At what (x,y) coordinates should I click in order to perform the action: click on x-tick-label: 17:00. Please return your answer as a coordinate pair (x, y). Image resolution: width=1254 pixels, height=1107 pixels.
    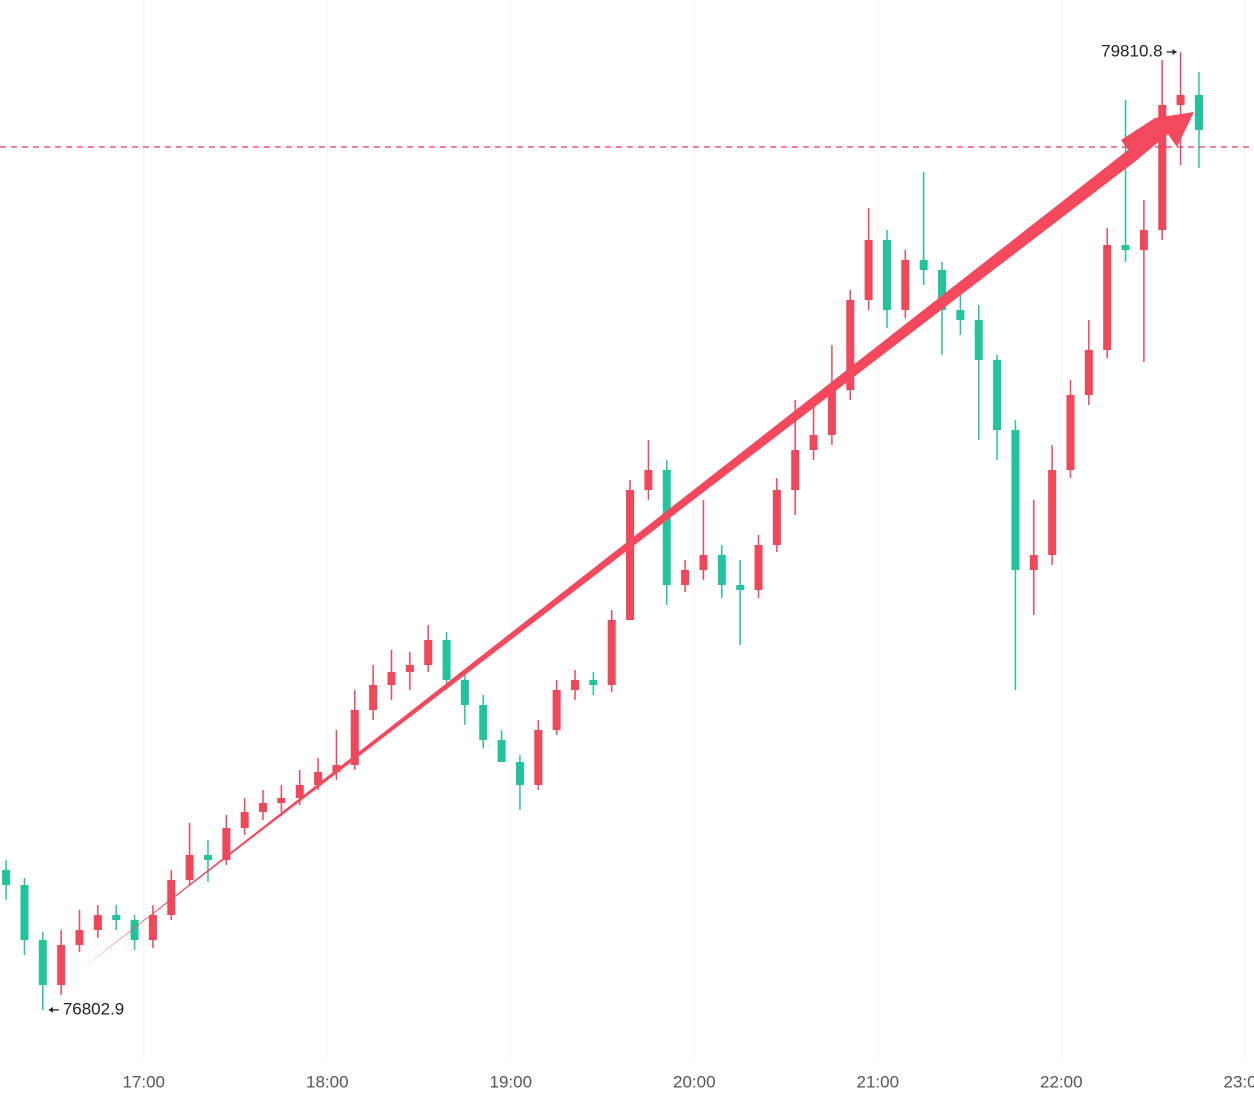
    Looking at the image, I should click on (143, 1081).